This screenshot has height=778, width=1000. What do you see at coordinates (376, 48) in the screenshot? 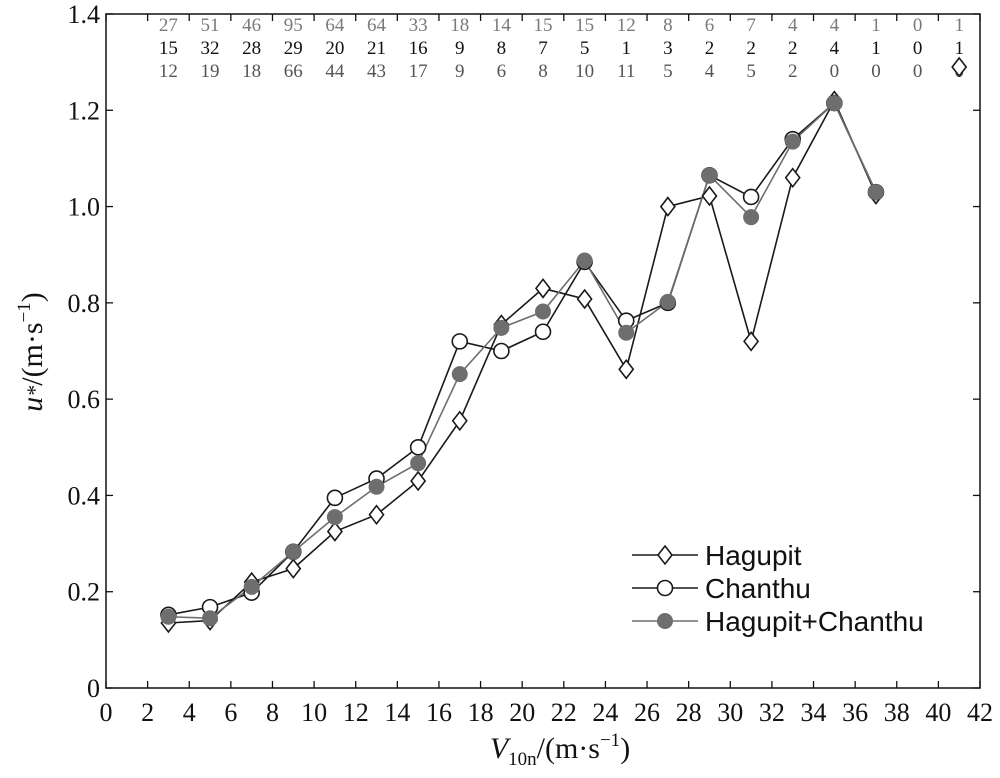
I see `sample-count-label: 21` at bounding box center [376, 48].